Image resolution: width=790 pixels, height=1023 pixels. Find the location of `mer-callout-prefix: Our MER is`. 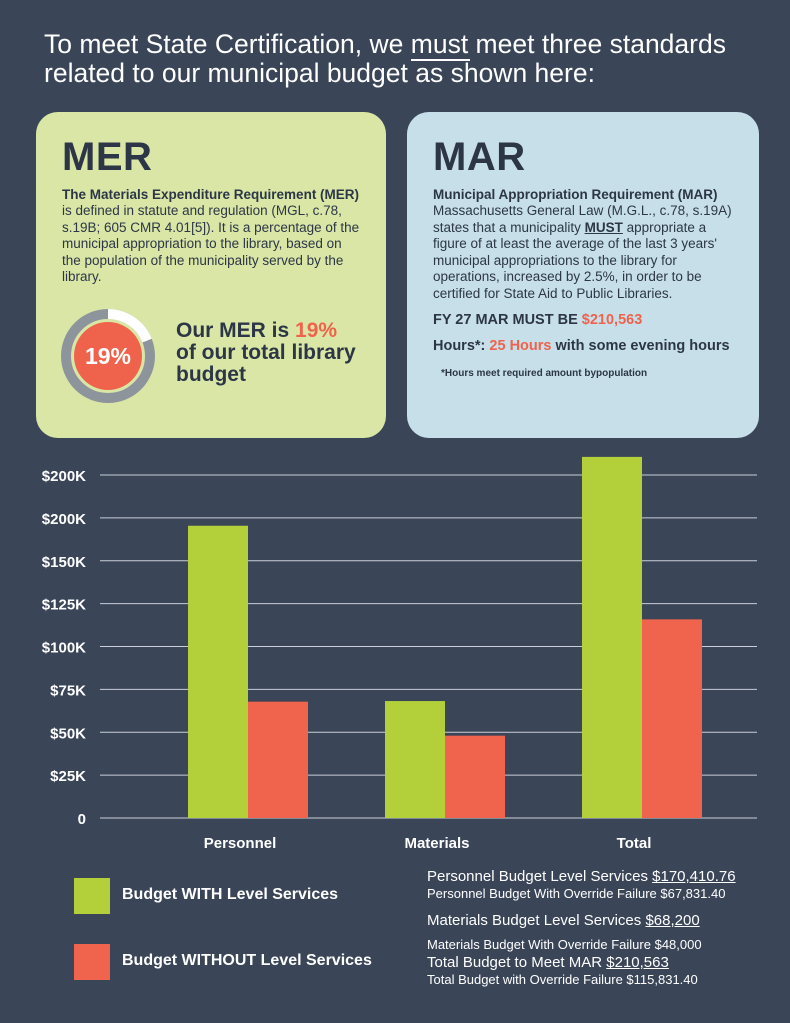

mer-callout-prefix: Our MER is is located at coordinates (236, 330).